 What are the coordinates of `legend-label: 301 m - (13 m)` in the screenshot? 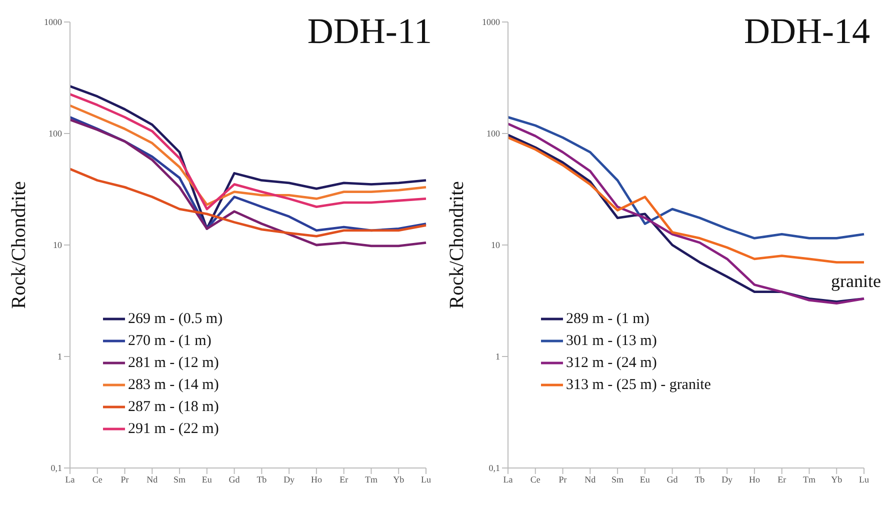 It's located at (611, 341).